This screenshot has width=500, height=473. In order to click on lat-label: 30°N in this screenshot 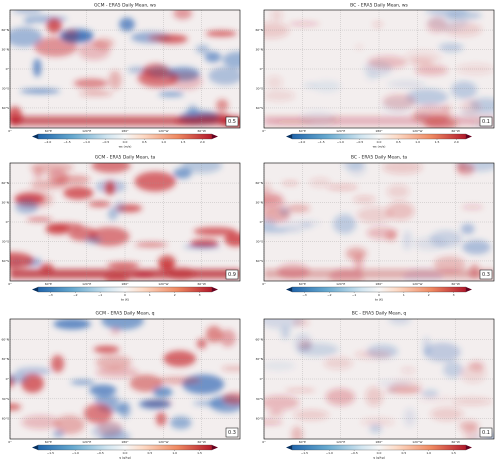, I will do `click(259, 50)`.